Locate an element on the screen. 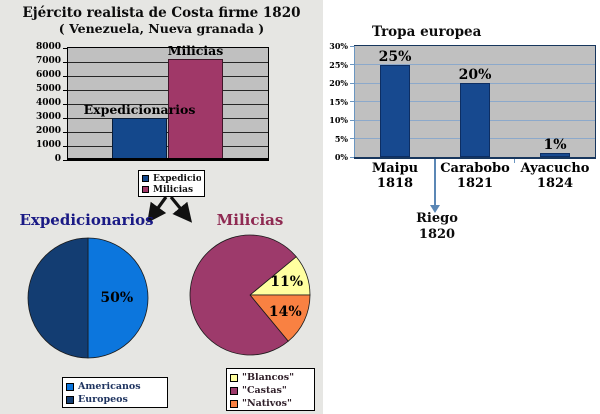 This screenshot has height=414, width=600. legend-label: Americanos is located at coordinates (109, 386).